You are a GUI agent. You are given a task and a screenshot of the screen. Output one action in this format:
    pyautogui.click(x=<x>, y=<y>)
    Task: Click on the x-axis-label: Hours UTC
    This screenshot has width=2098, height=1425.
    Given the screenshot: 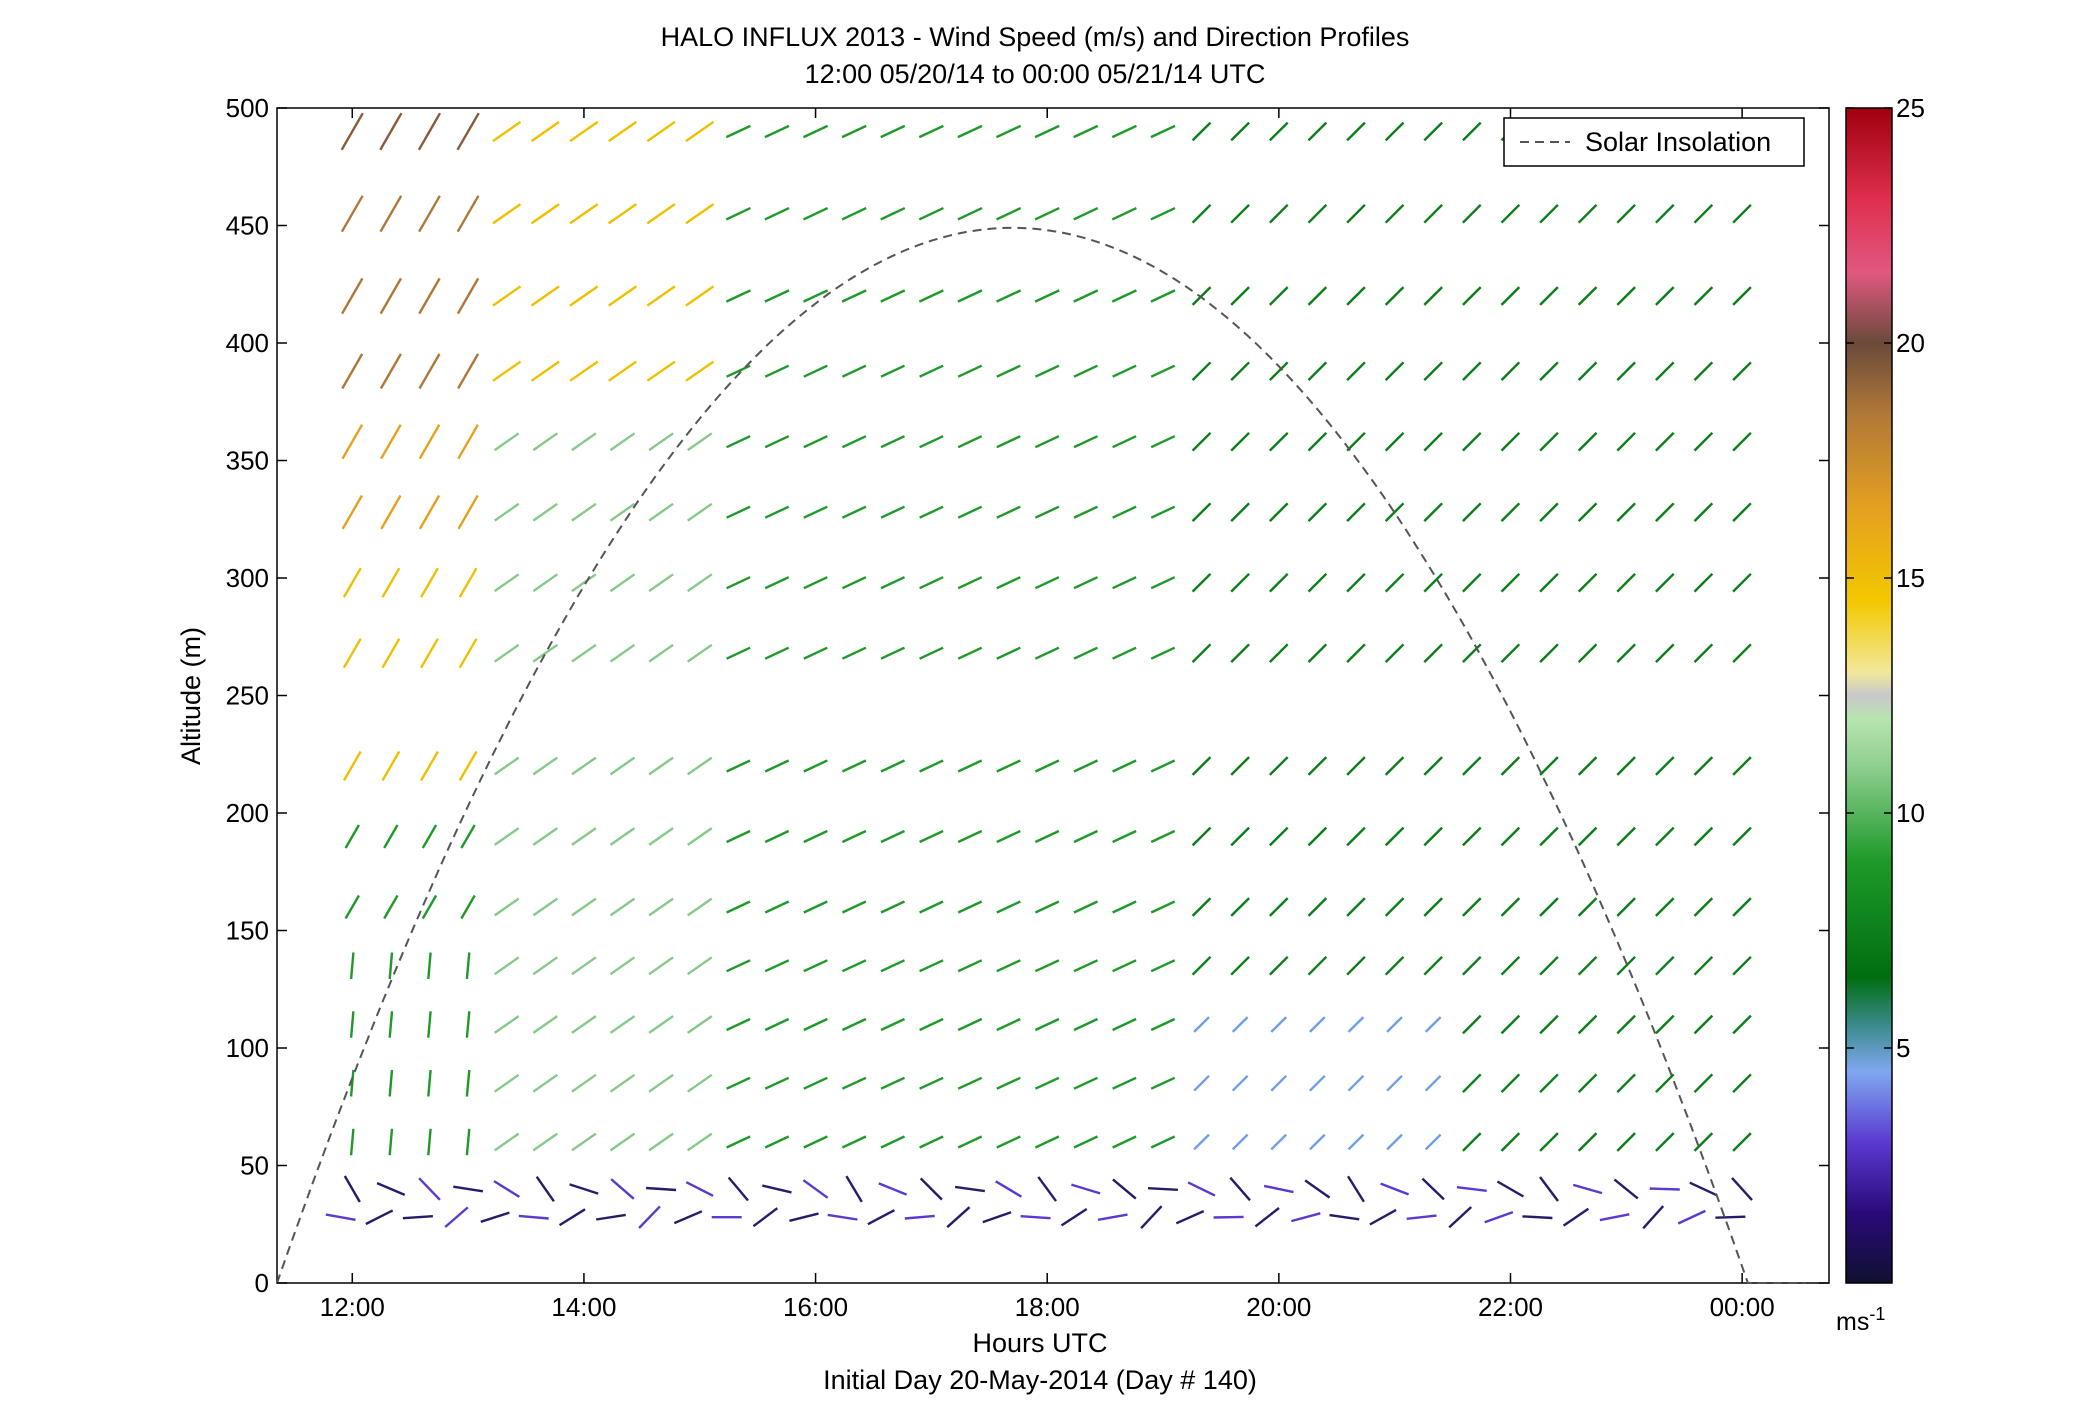 What is the action you would take?
    pyautogui.click(x=1039, y=1343)
    